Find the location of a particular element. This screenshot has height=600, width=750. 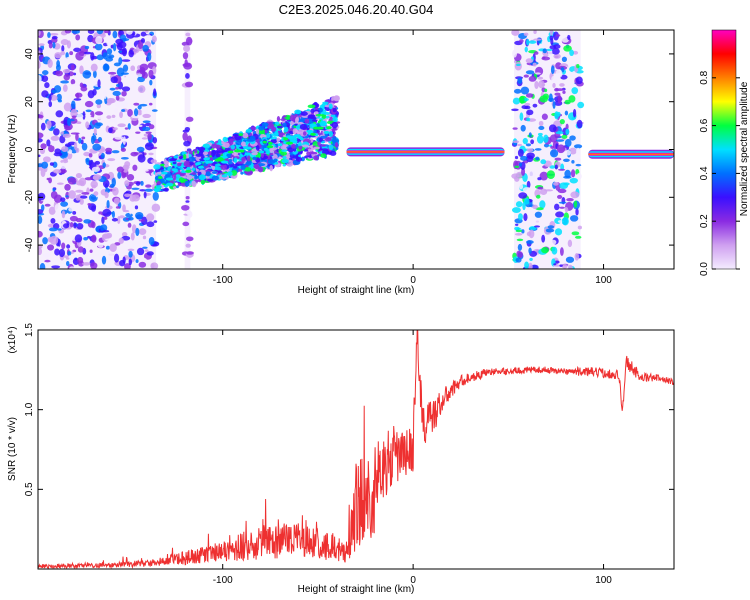

colorbar-tick-label: 0.4 is located at coordinates (704, 173).